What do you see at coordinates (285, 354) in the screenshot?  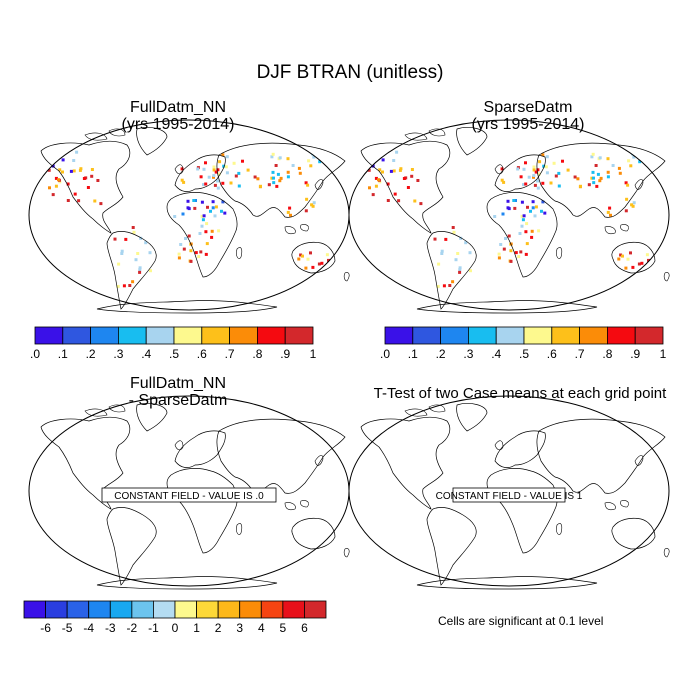 I see `colorbar-tick-label: .9` at bounding box center [285, 354].